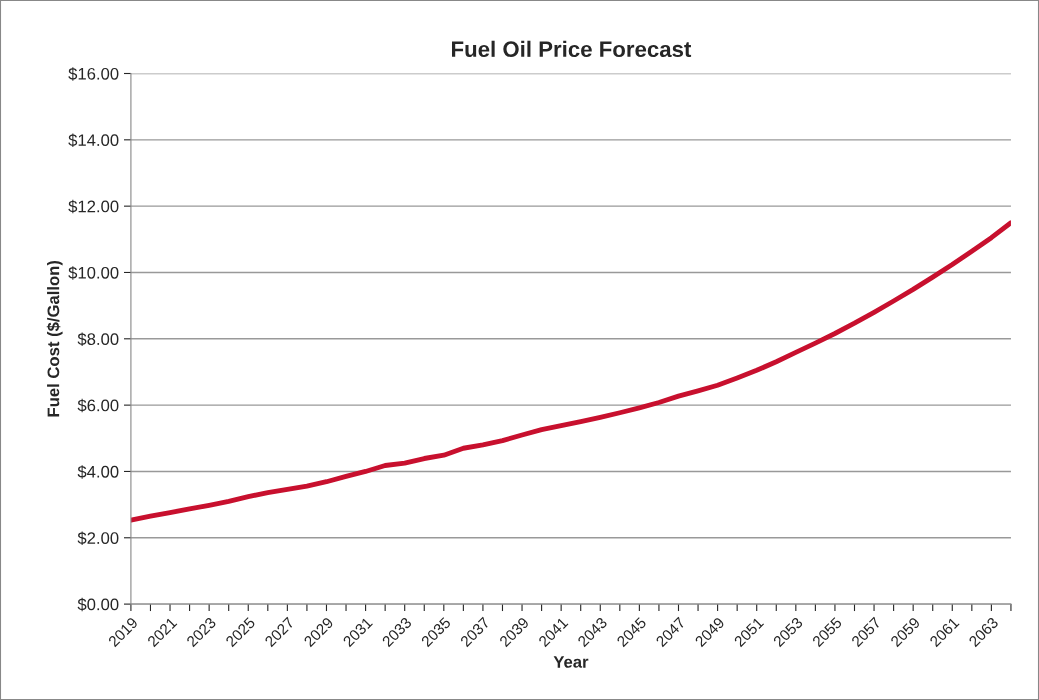 The width and height of the screenshot is (1039, 700). I want to click on y-tick-label: $10.00, so click(93, 273).